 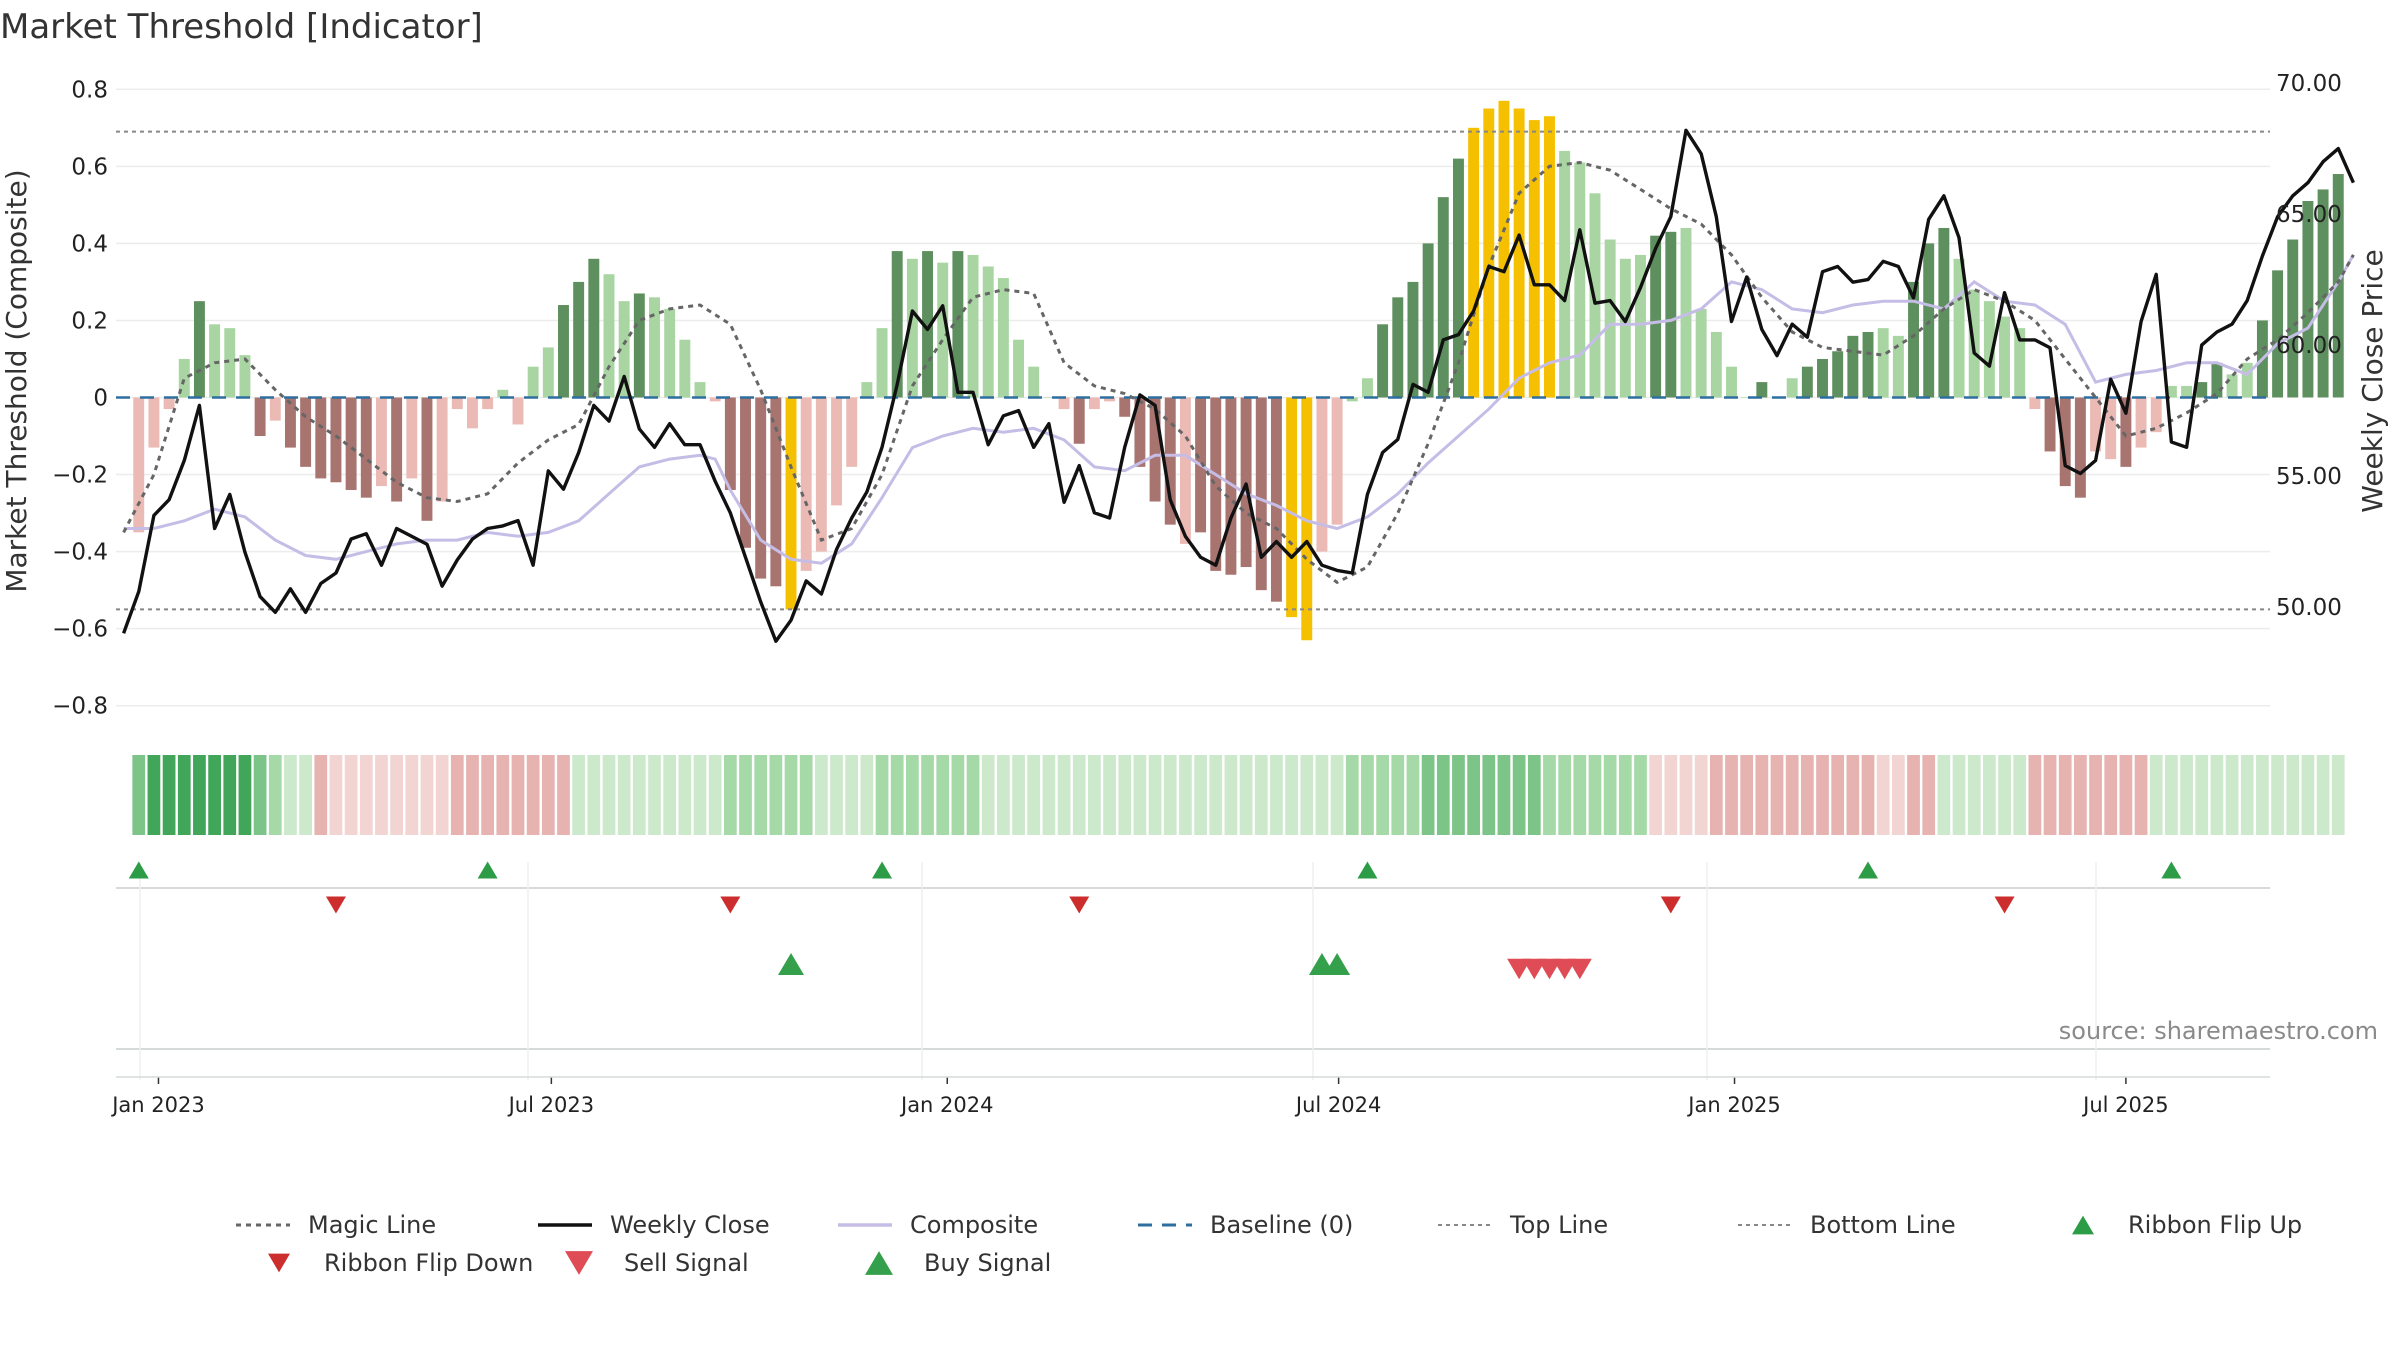 I want to click on y-right-tick-label: 50.00, so click(x=2309, y=608).